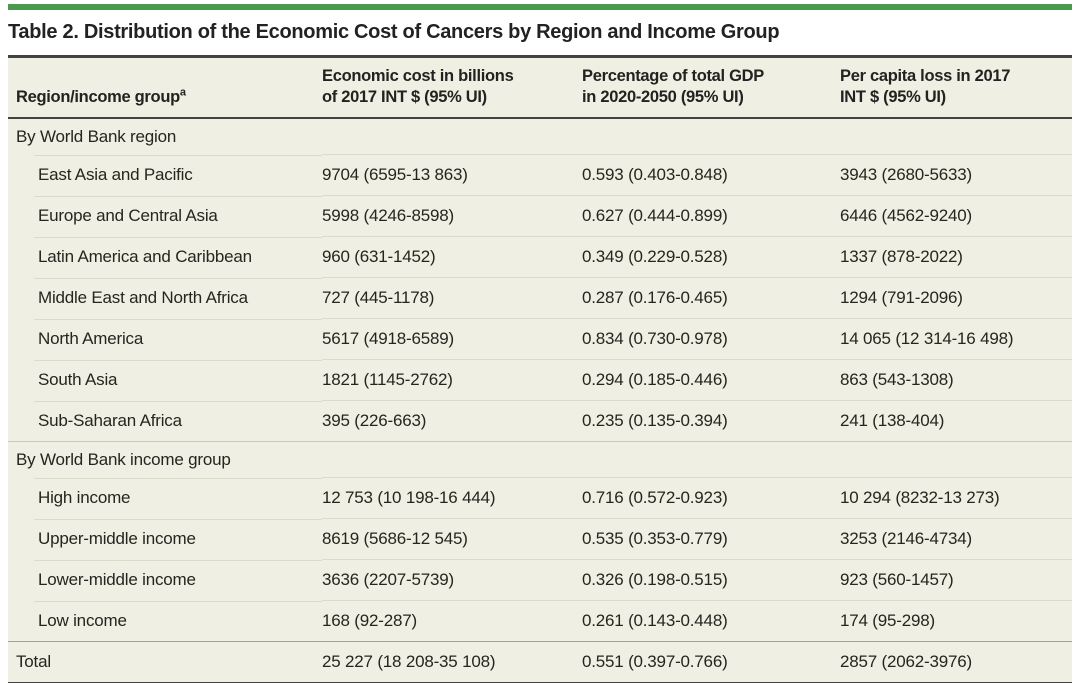  What do you see at coordinates (452, 298) in the screenshot?
I see `cost-cell: 727 (445-1178)` at bounding box center [452, 298].